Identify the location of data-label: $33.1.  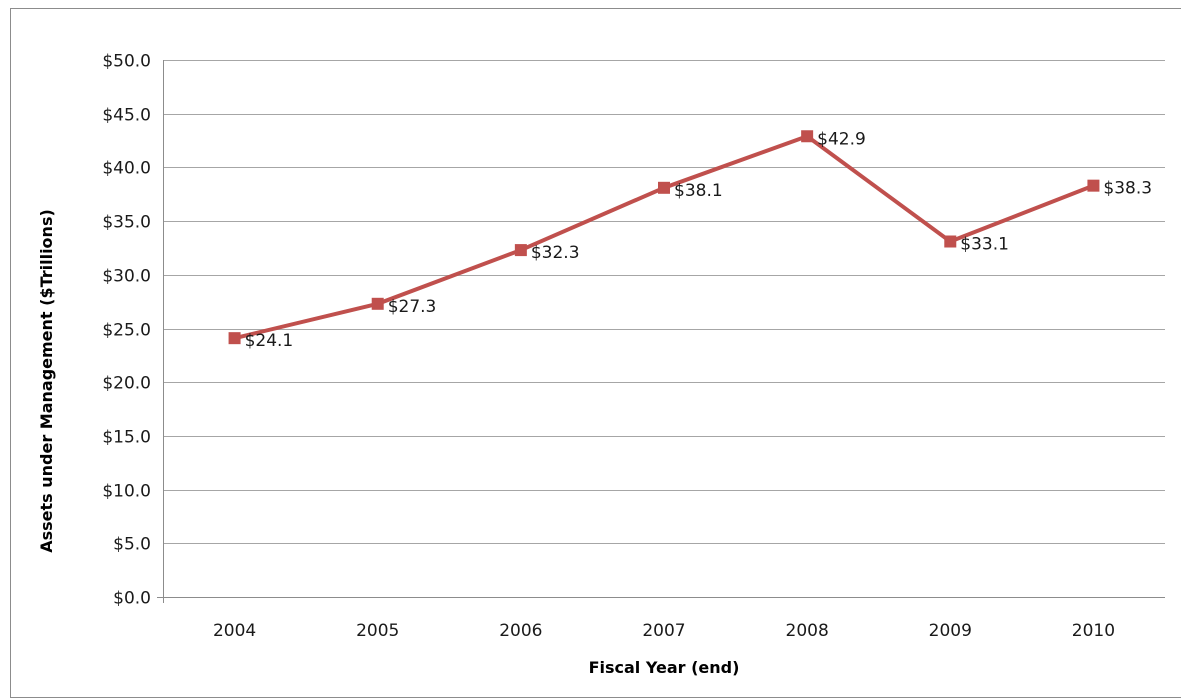
(984, 245).